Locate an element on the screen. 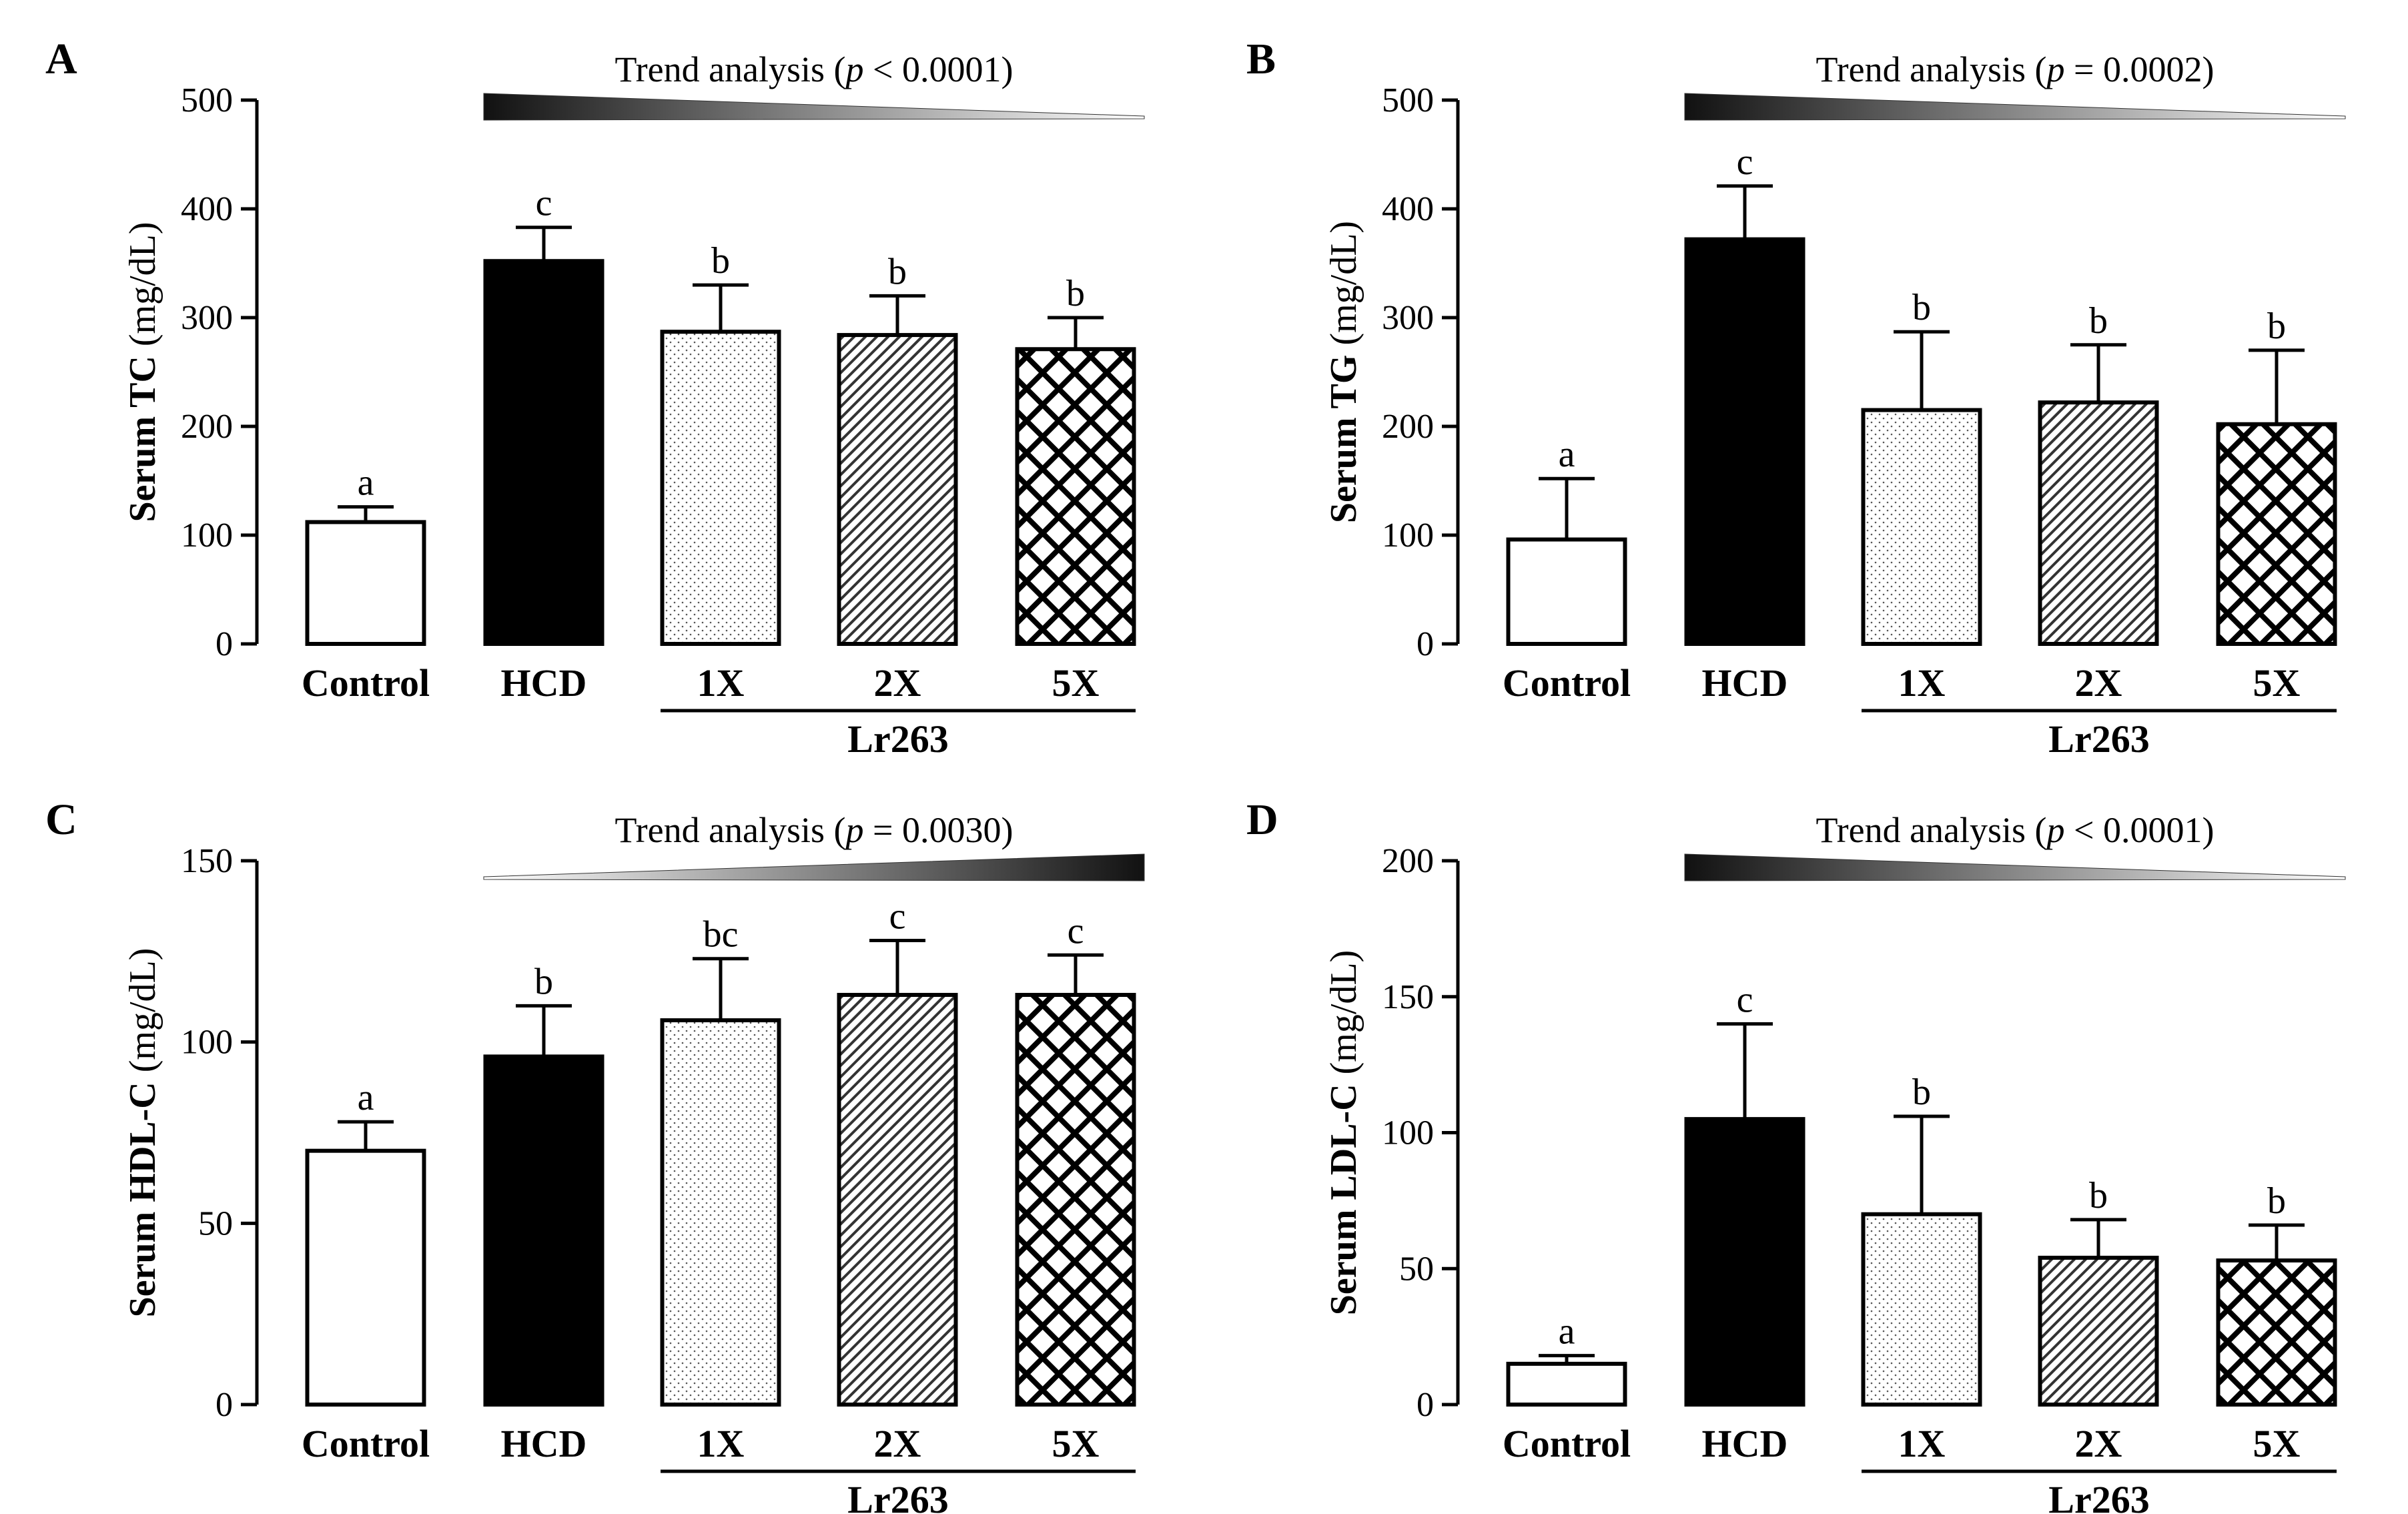  y-axis-label: Serum LDL-C (mg/dL) is located at coordinates (1344, 1133).